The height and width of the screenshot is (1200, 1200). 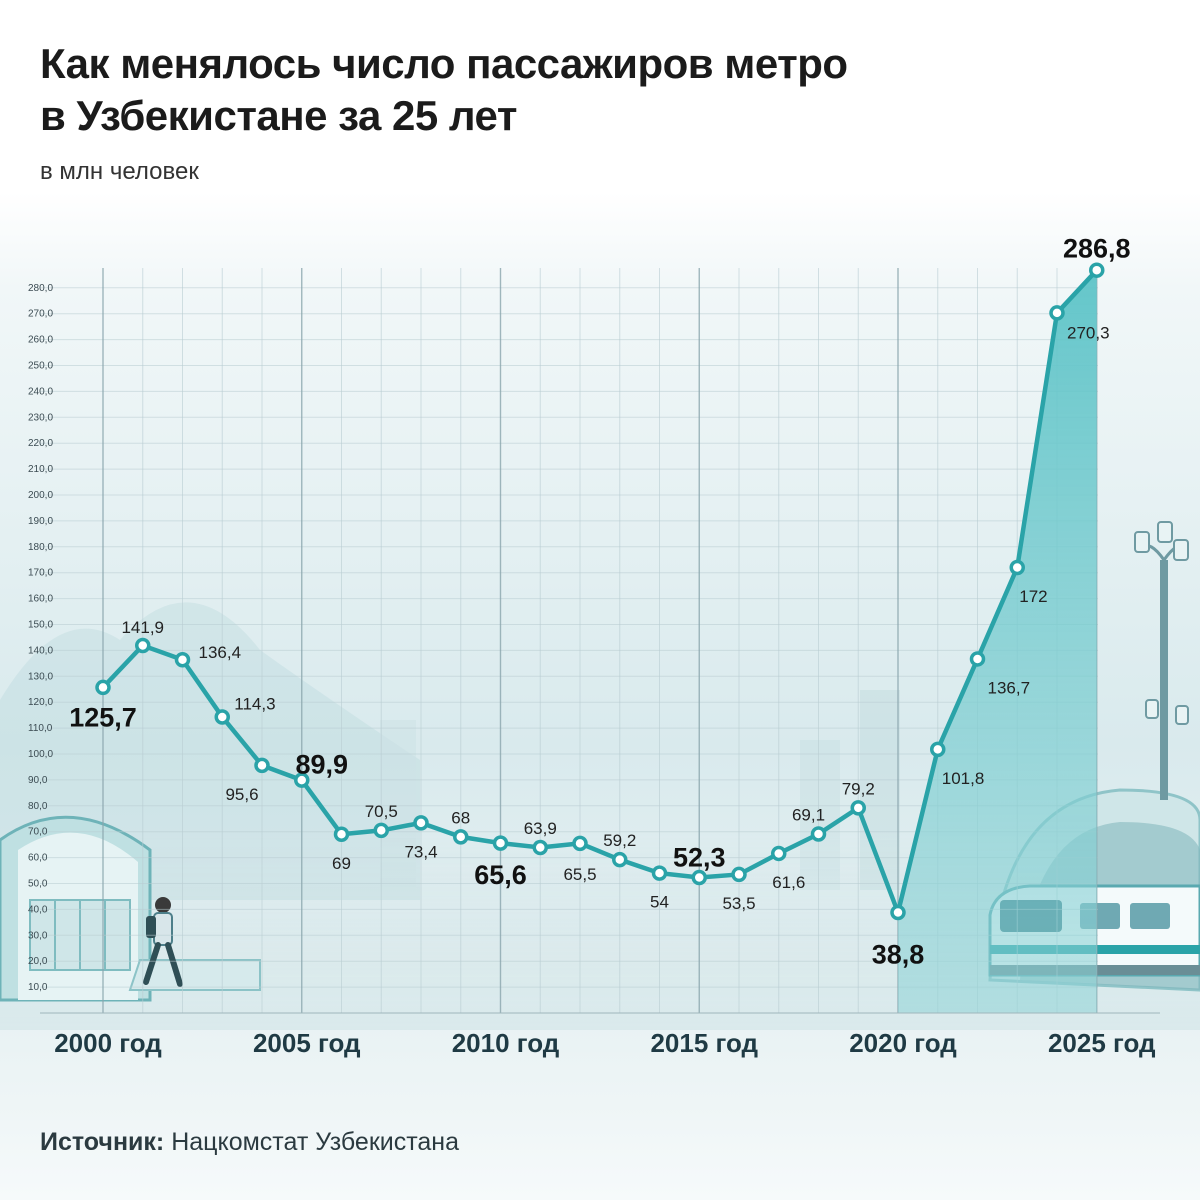 I want to click on y-tick-label: 40,0, so click(x=38, y=909).